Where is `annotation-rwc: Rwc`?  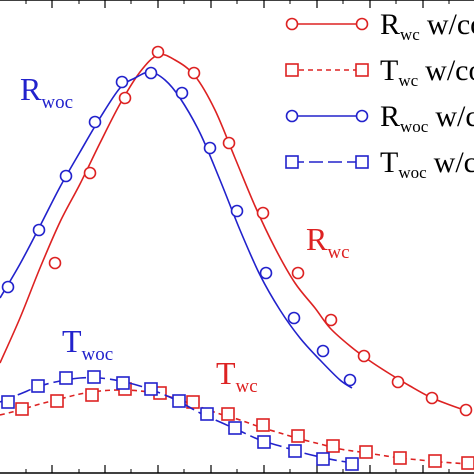 annotation-rwc: Rwc is located at coordinates (328, 242).